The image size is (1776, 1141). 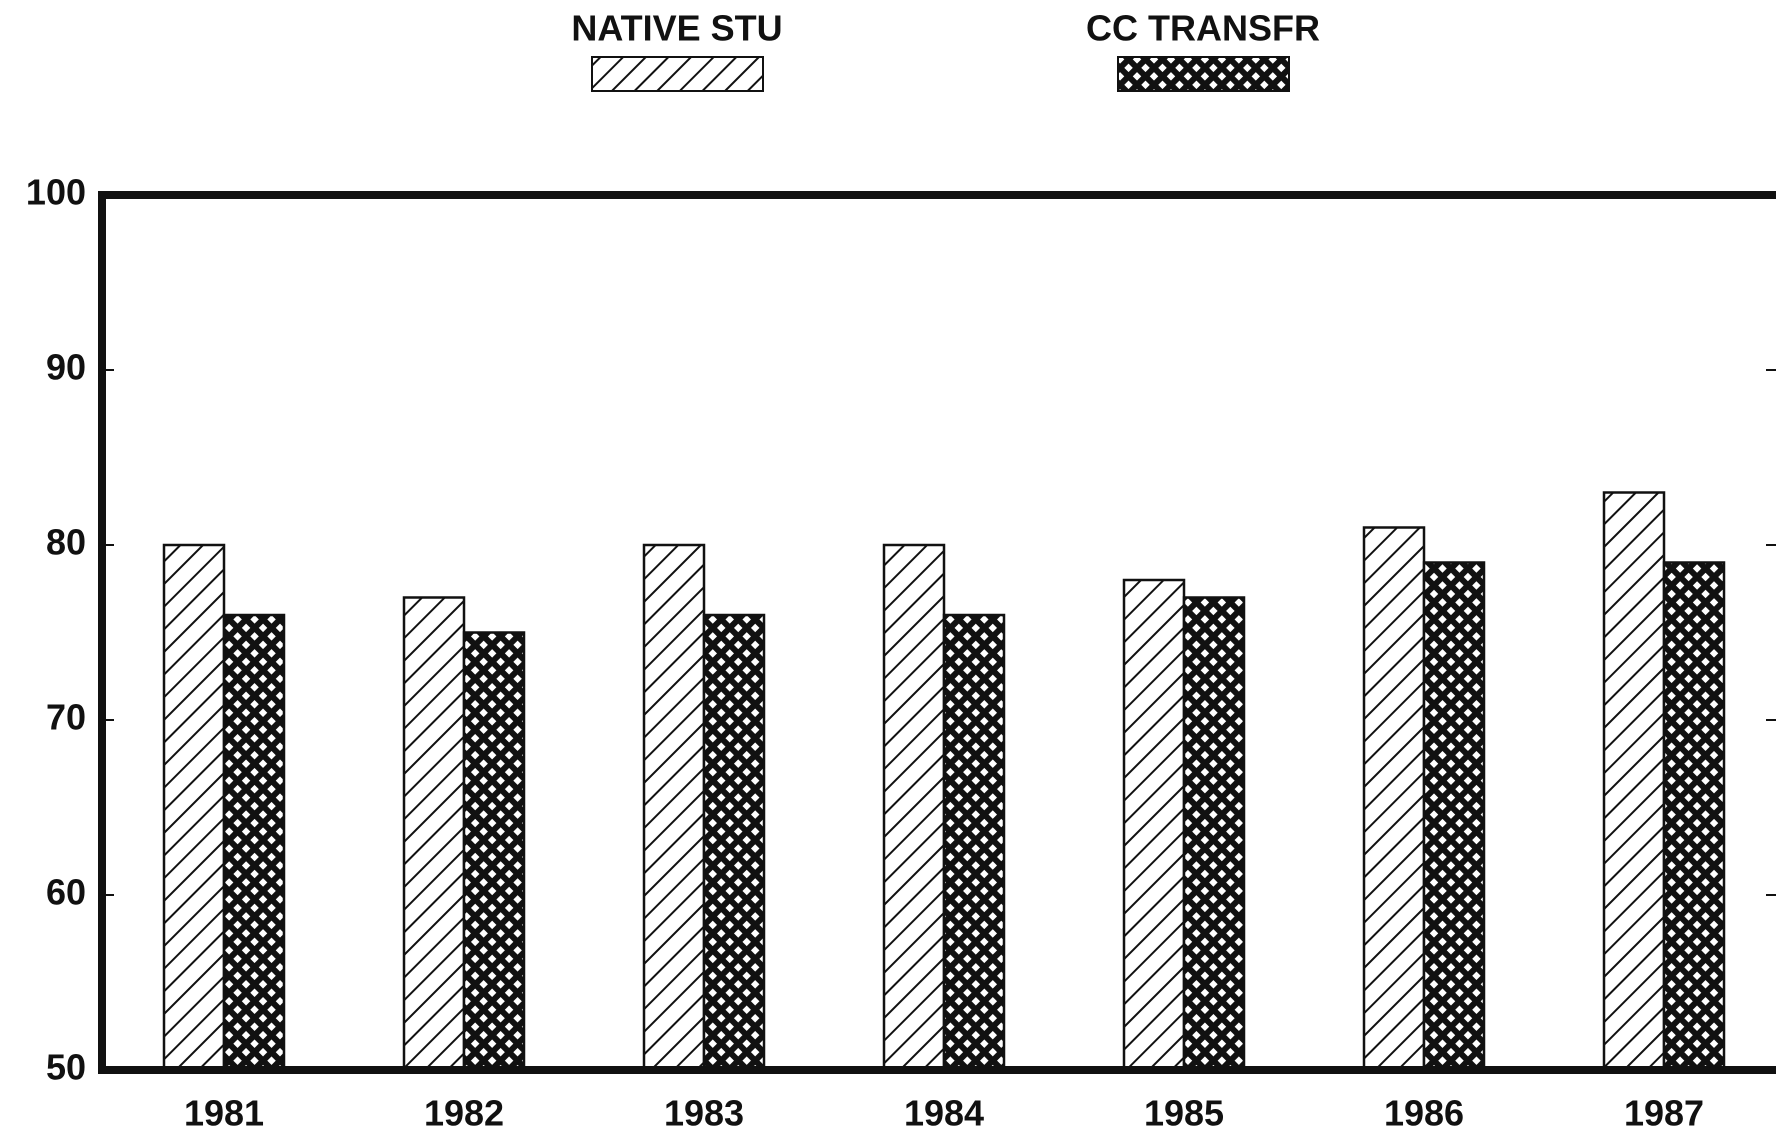 I want to click on y-tick-label: 90, so click(x=66, y=367).